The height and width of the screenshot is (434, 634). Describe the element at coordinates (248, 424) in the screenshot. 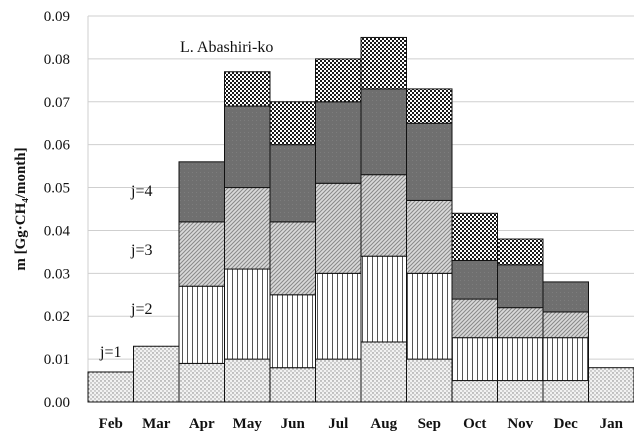

I see `x-tick-label: May` at that location.